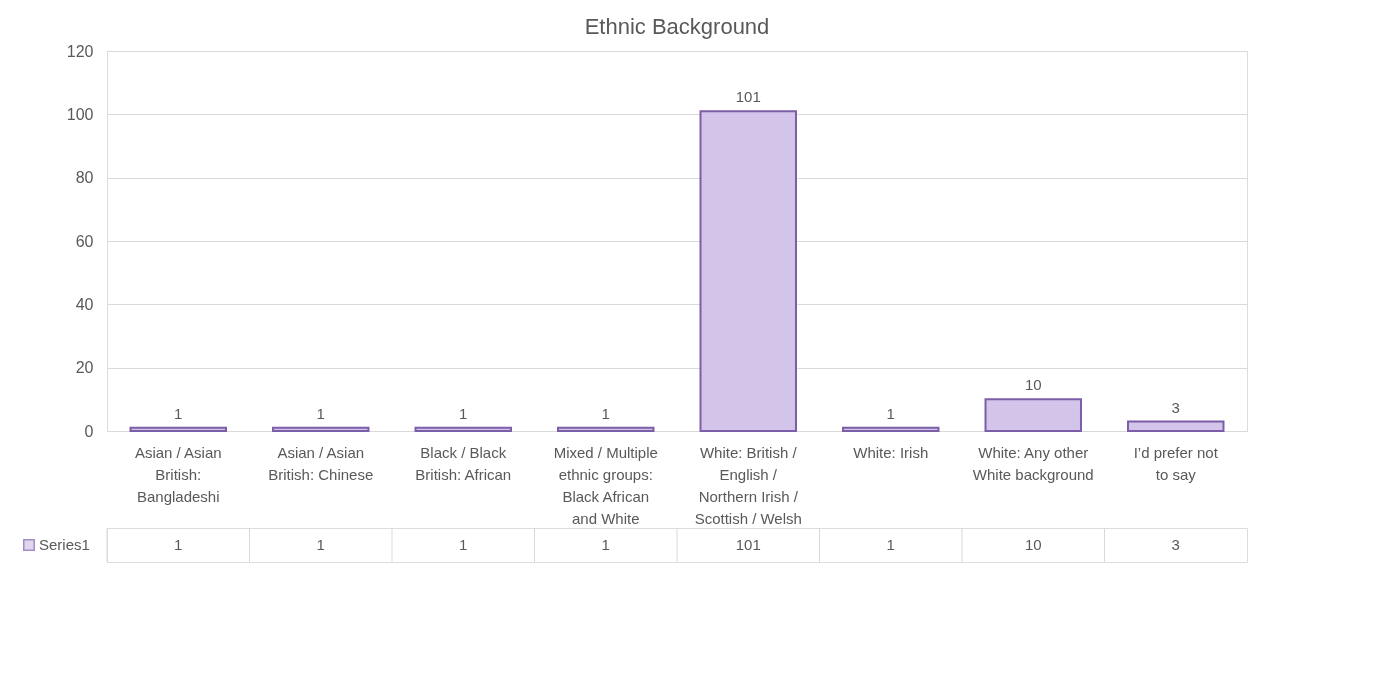 This screenshot has width=1394, height=695. Describe the element at coordinates (80, 51) in the screenshot. I see `y-tick-label: 120` at that location.